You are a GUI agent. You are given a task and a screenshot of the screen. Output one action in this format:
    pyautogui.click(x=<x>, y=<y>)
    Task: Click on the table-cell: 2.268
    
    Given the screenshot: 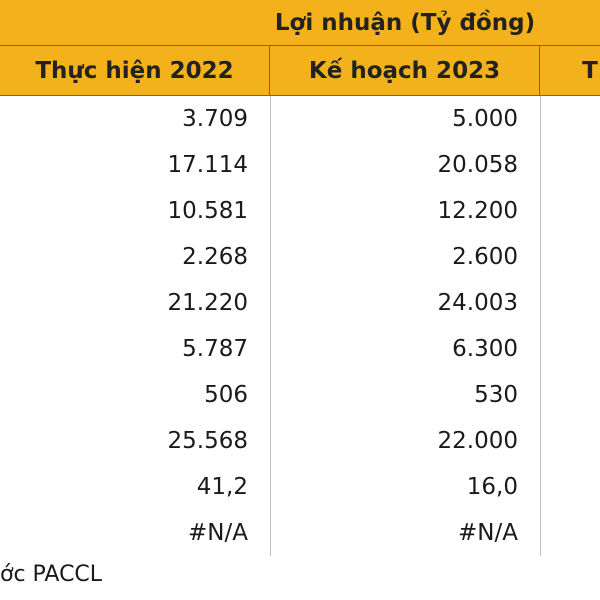 What is the action you would take?
    pyautogui.click(x=215, y=257)
    